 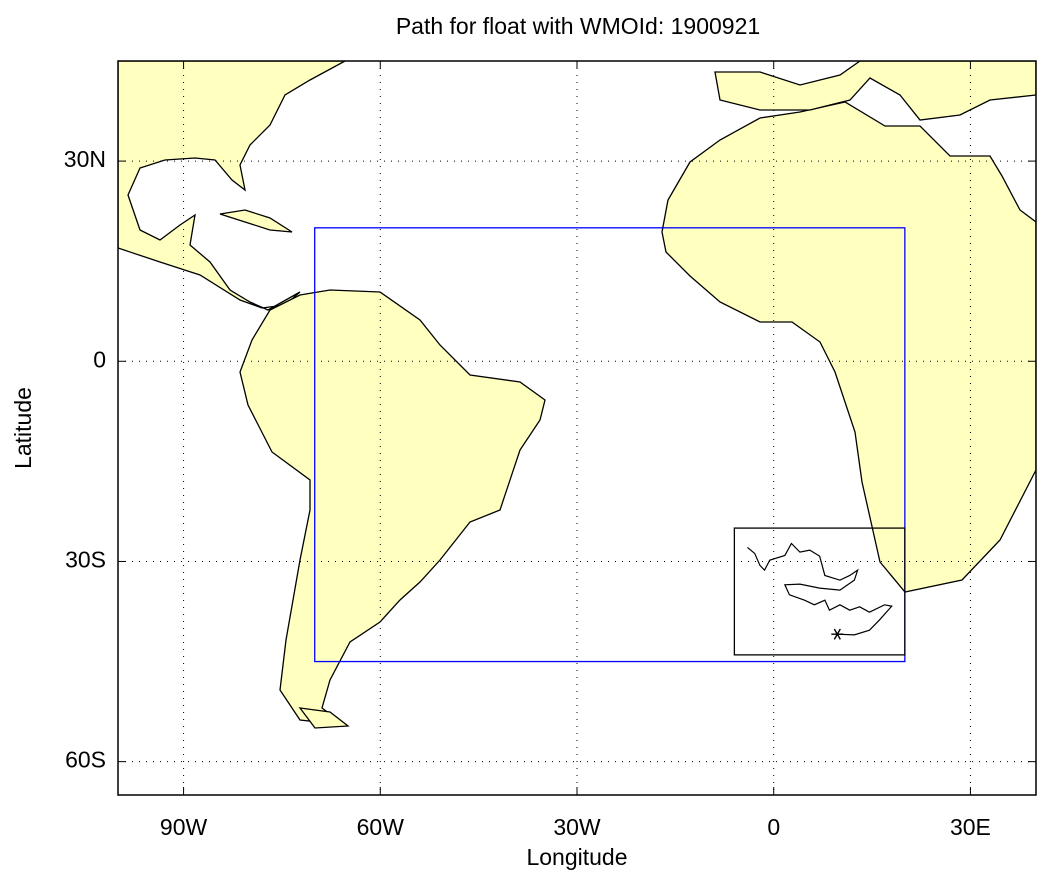 I want to click on region-box, so click(x=819, y=591).